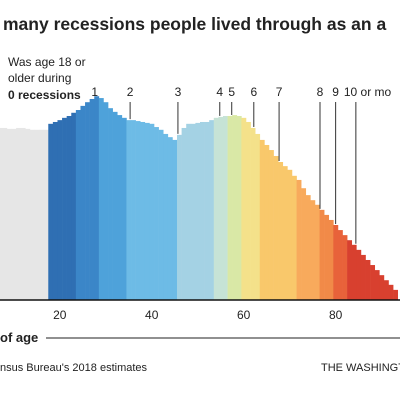 This screenshot has height=400, width=400. What do you see at coordinates (335, 92) in the screenshot?
I see `recession-label: 9` at bounding box center [335, 92].